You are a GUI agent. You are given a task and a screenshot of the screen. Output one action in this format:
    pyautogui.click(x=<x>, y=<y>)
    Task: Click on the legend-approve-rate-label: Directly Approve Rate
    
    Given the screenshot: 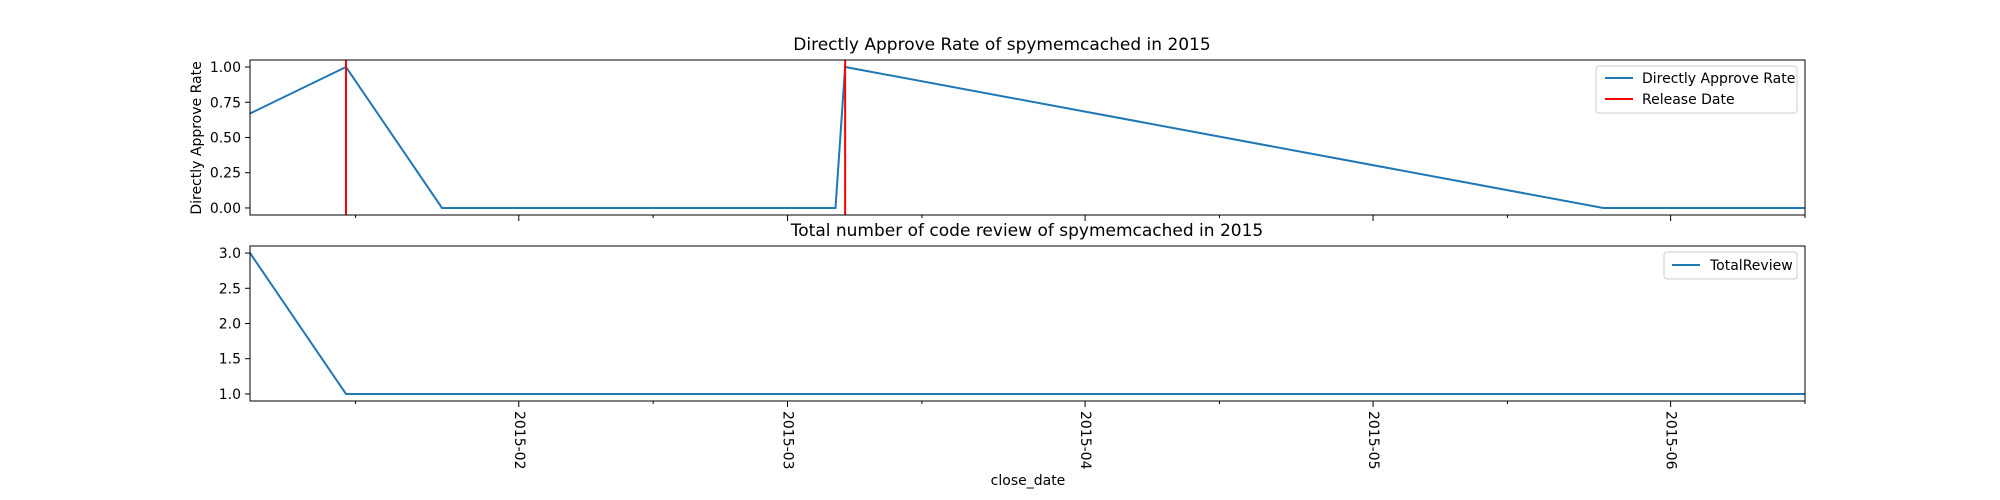 What is the action you would take?
    pyautogui.click(x=1718, y=79)
    